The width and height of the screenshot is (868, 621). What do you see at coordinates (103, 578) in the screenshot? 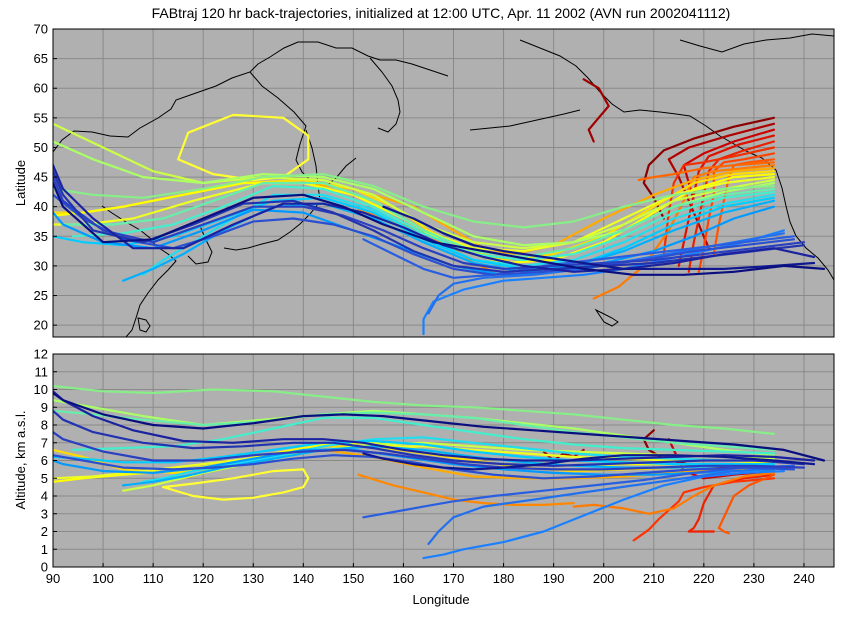
I see `altitude-x-tick-label: 100` at bounding box center [103, 578].